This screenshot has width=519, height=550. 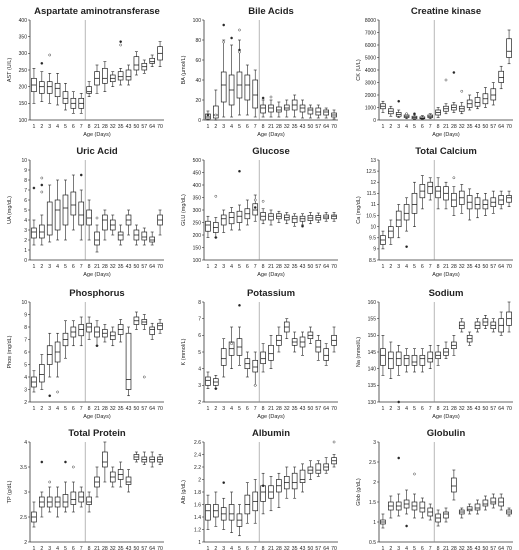 I want to click on y-tick-label: 8, so click(x=25, y=328).